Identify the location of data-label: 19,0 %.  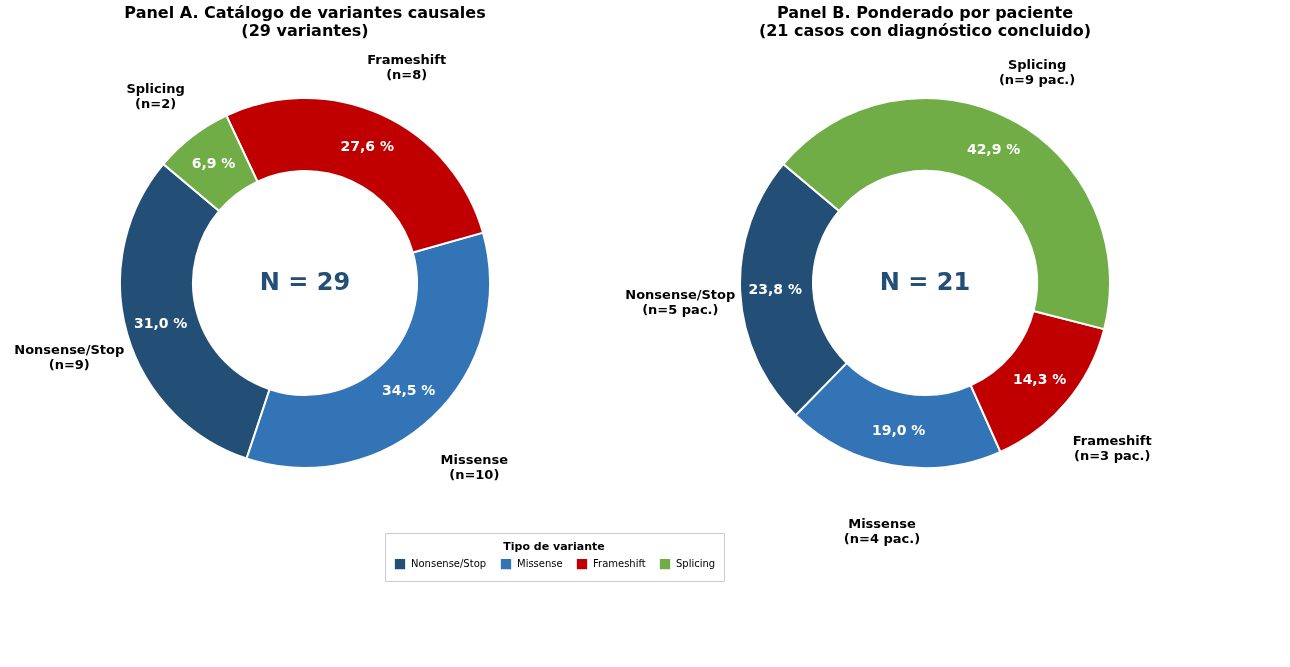
(898, 429).